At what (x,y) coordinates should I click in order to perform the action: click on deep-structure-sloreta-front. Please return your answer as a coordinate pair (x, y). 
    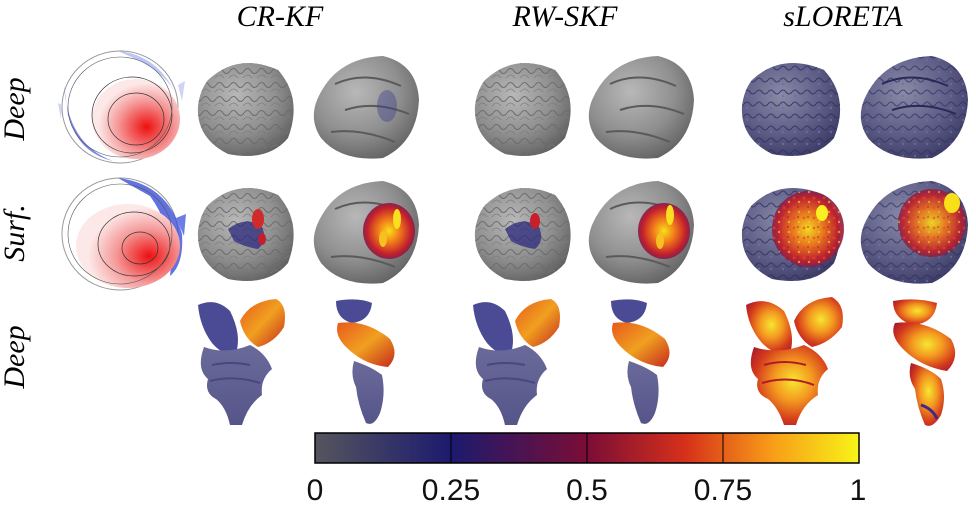
    Looking at the image, I should click on (794, 361).